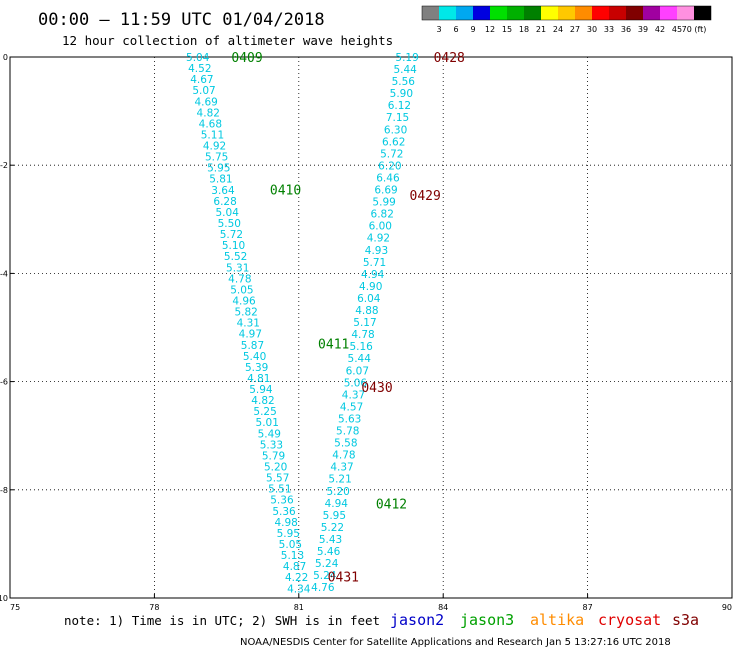  What do you see at coordinates (333, 345) in the screenshot?
I see `time-label: 0411` at bounding box center [333, 345].